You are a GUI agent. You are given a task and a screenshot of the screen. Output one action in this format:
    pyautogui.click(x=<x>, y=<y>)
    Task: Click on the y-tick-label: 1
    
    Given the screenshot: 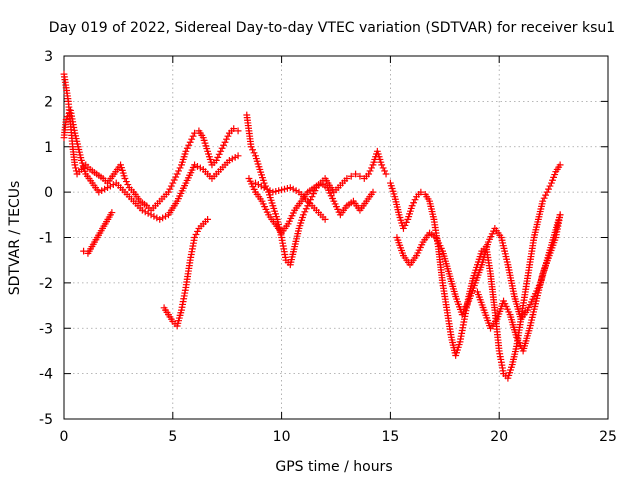 What is the action you would take?
    pyautogui.click(x=48, y=148)
    